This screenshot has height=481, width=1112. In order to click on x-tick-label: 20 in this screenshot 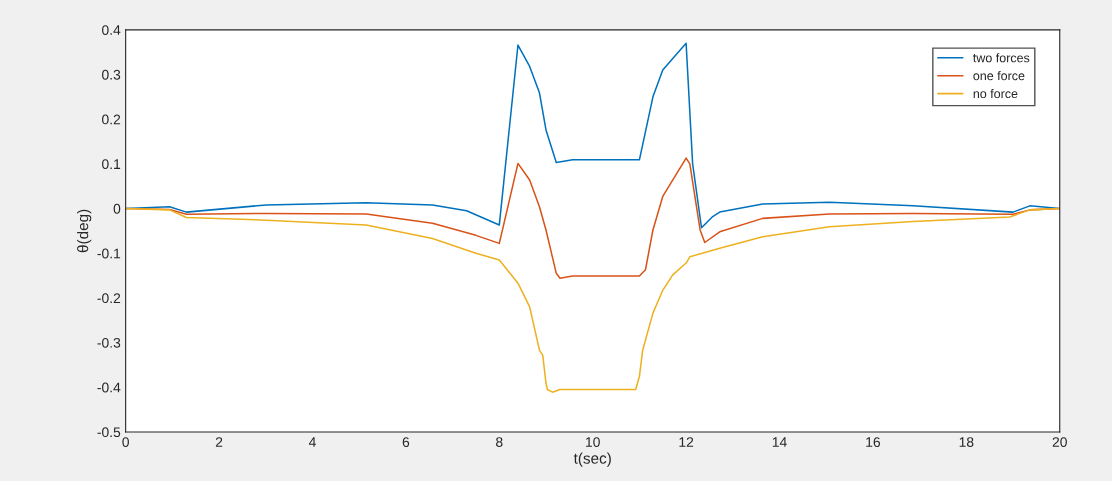, I will do `click(1059, 442)`.